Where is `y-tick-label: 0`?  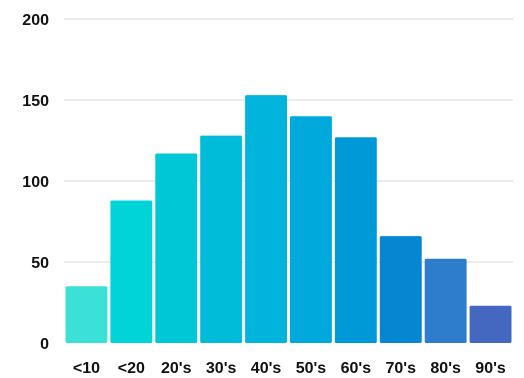
y-tick-label: 0 is located at coordinates (44, 344).